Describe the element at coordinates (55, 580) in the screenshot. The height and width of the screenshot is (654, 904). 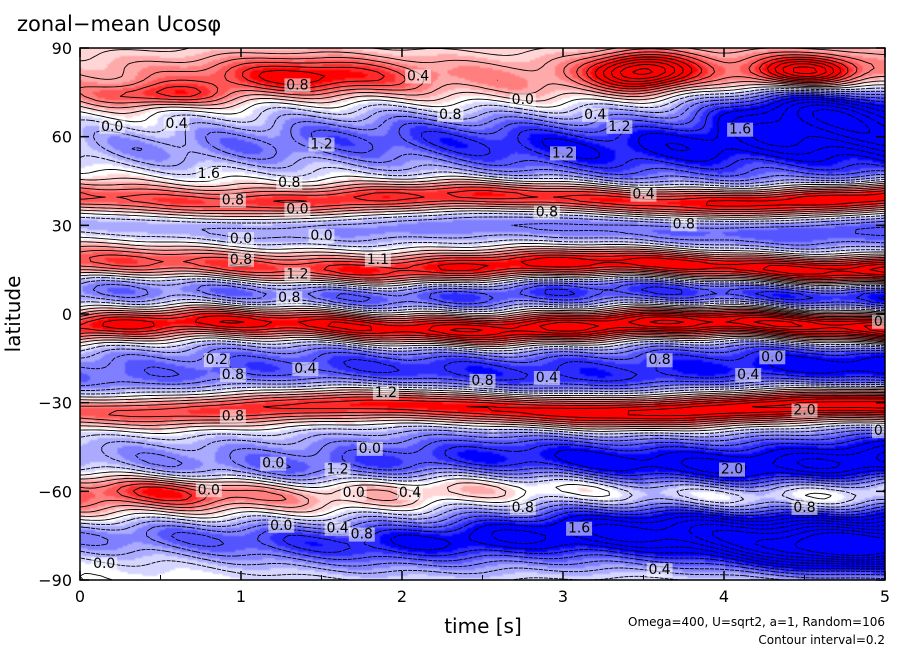
I see `y-tick-label: −90` at that location.